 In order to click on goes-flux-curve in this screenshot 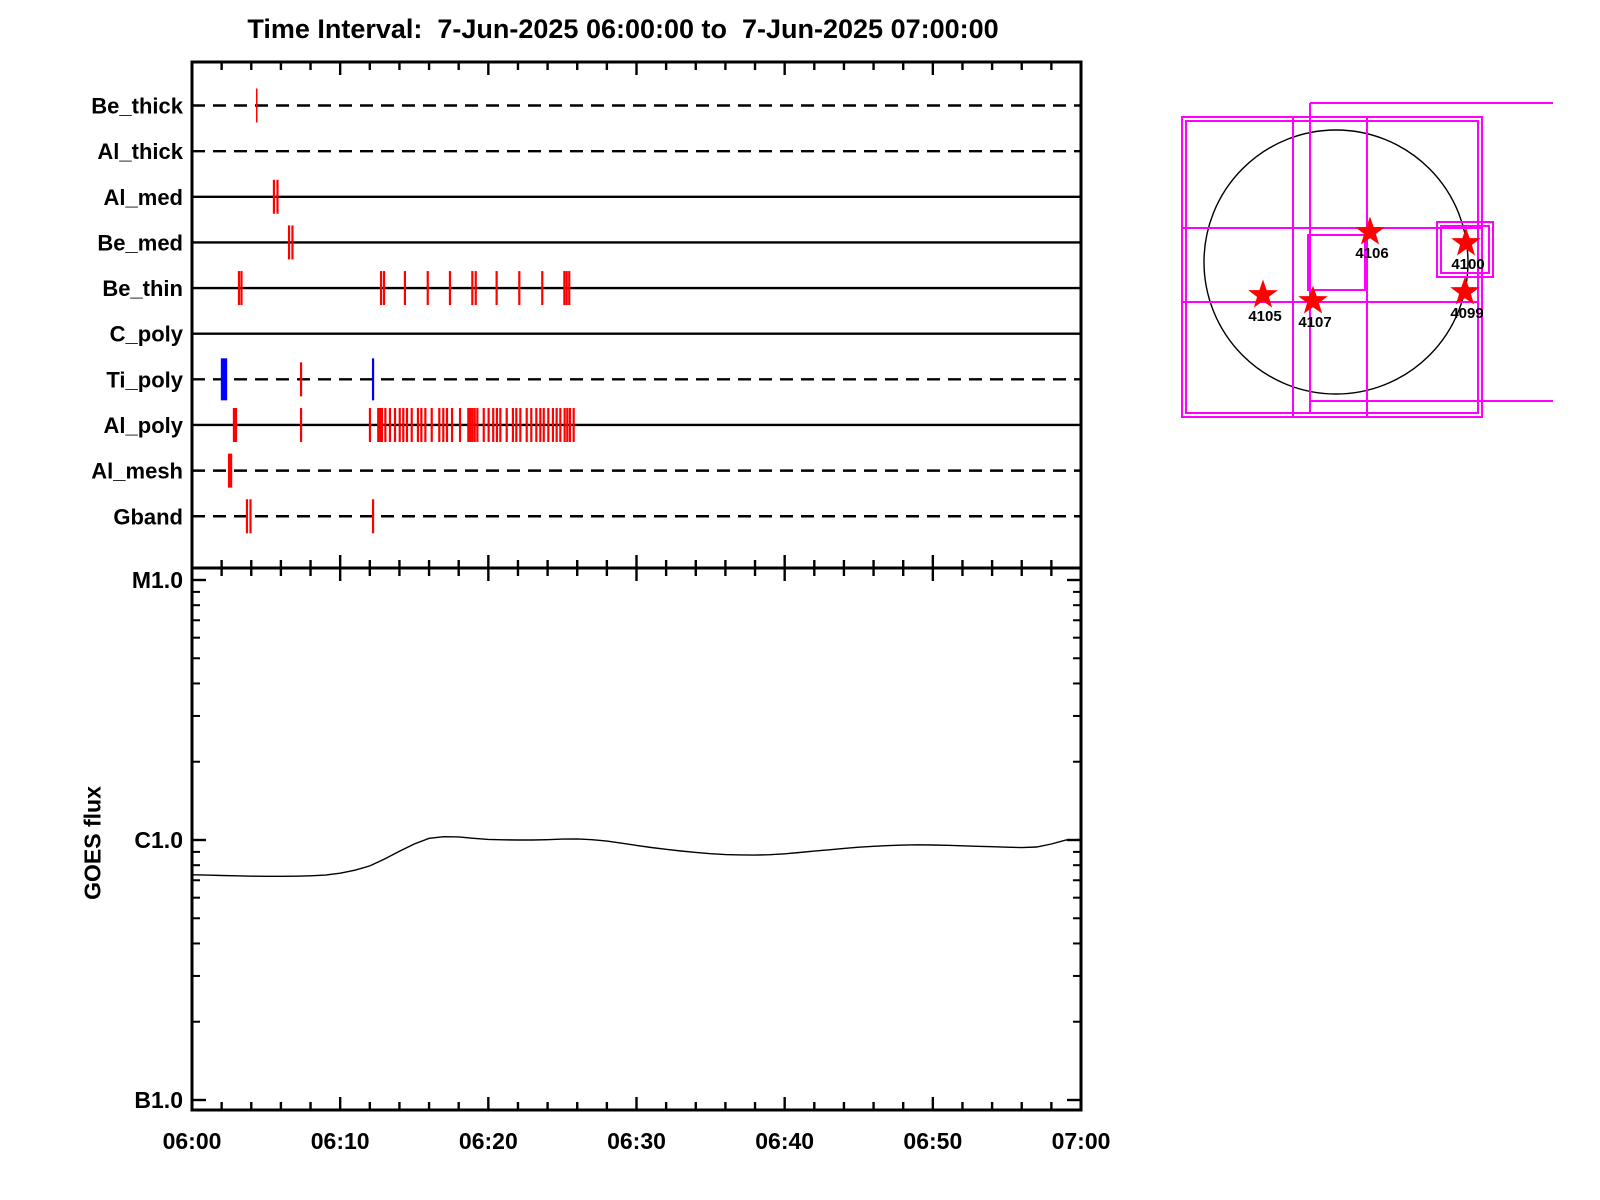, I will do `click(636, 856)`.